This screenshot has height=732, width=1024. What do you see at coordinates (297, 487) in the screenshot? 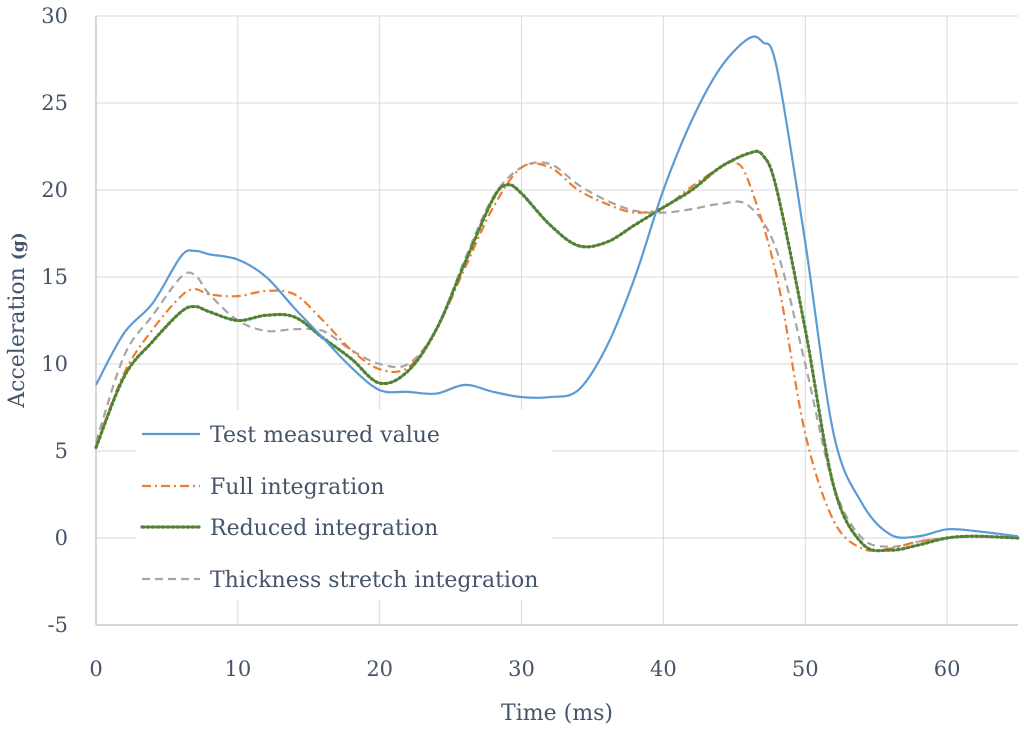
I see `legend-label: Full integration` at bounding box center [297, 487].